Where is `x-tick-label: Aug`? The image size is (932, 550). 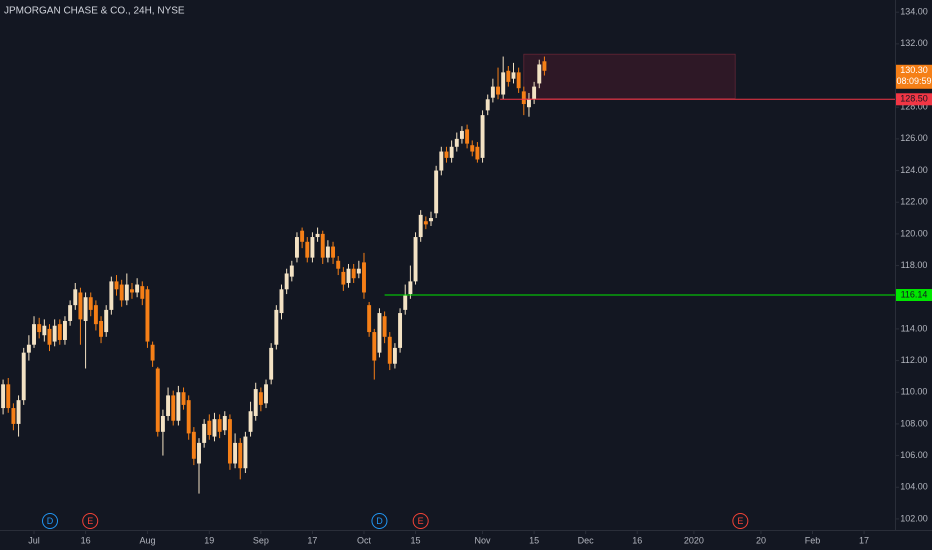 x-tick-label: Aug is located at coordinates (147, 540).